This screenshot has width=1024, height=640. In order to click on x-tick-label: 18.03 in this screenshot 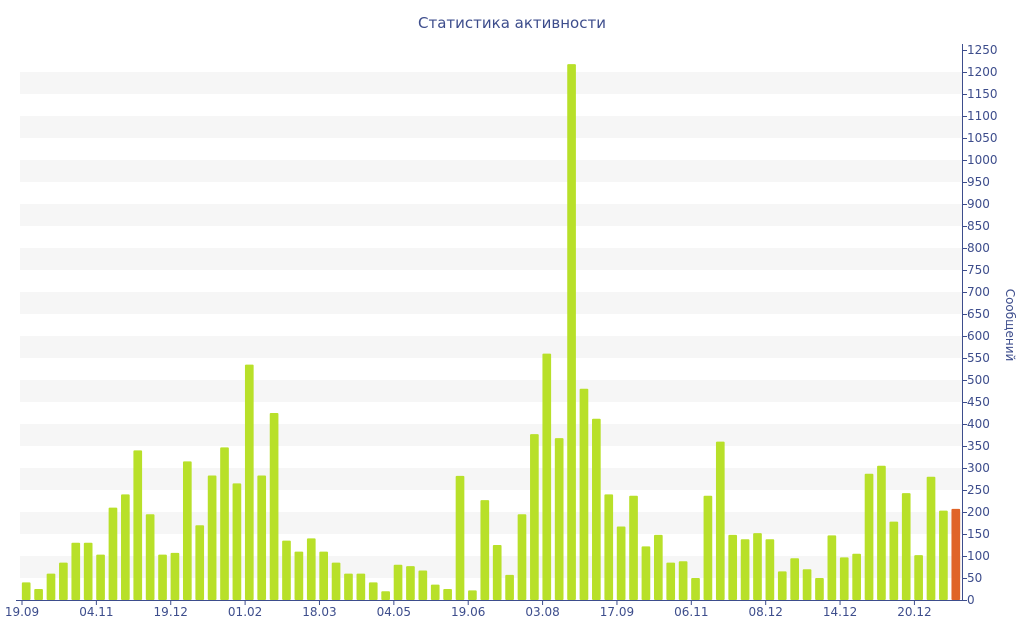, I will do `click(319, 612)`.